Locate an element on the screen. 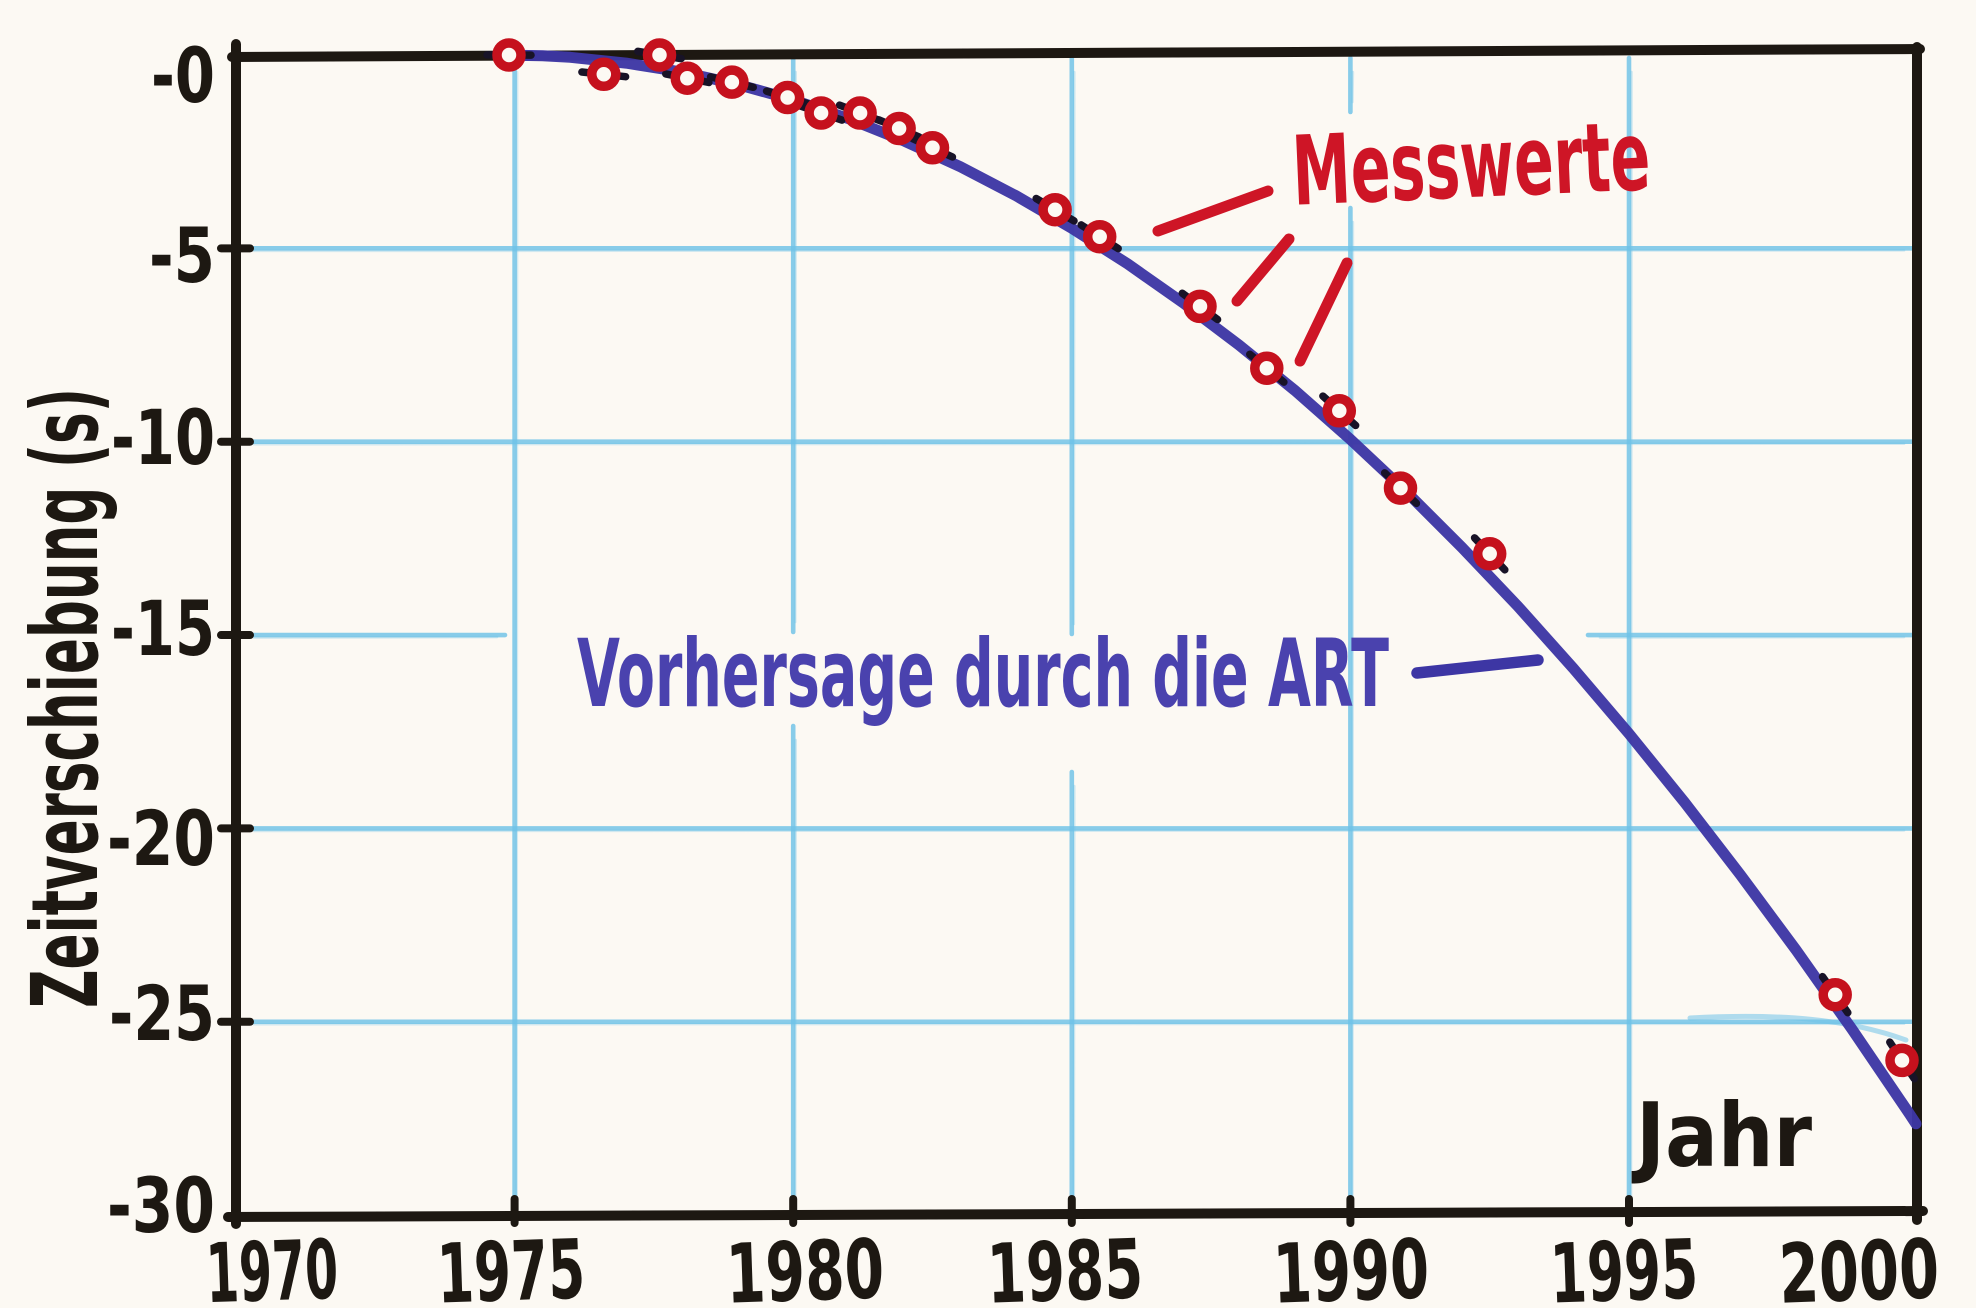 The image size is (1976, 1308). prediction-series-label: Vorhersage durch die ART is located at coordinates (983, 674).